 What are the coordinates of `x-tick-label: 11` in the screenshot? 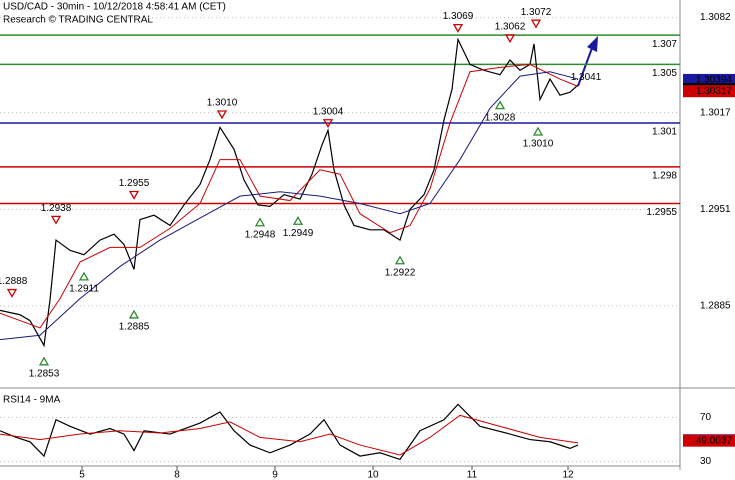 It's located at (472, 475).